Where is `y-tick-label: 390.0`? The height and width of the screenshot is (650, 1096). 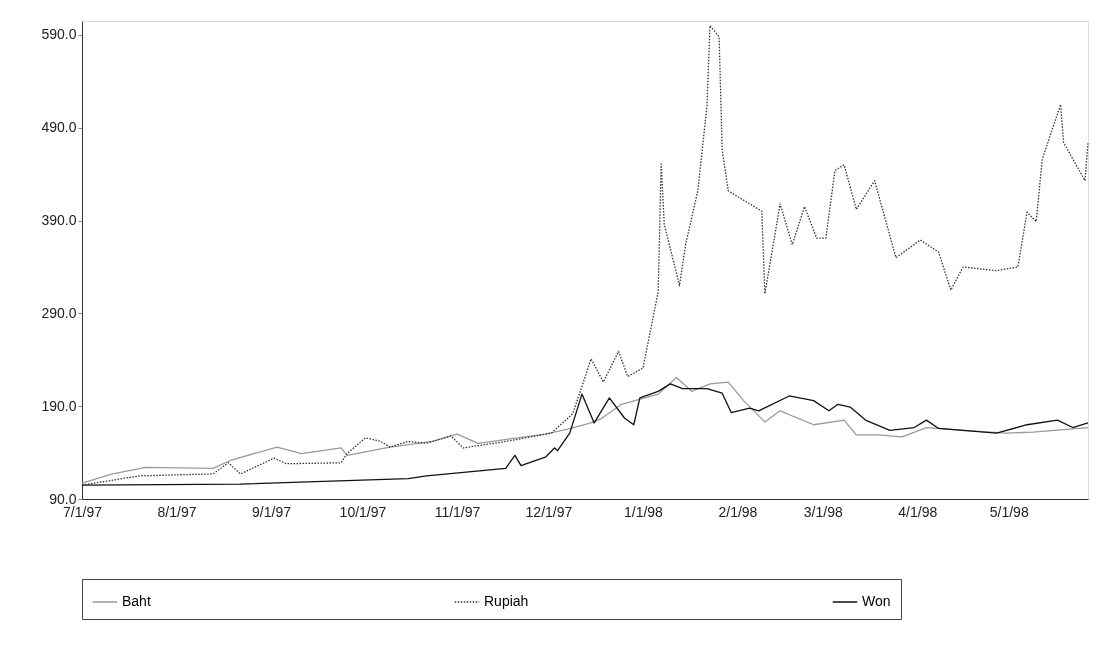
y-tick-label: 390.0 is located at coordinates (59, 220).